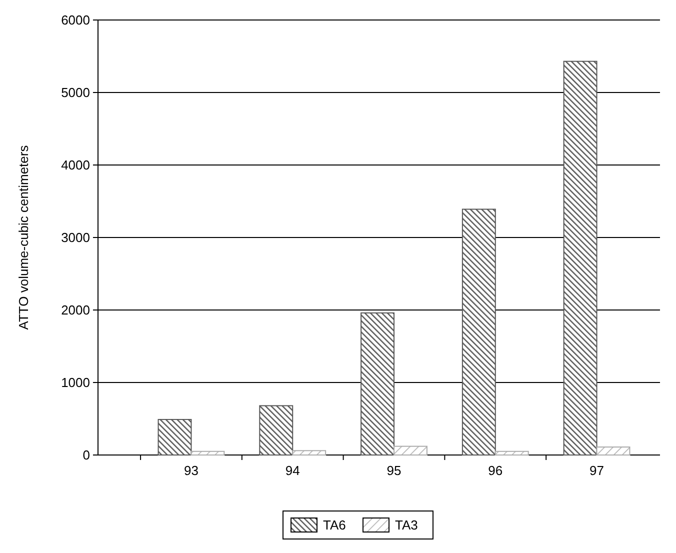 Image resolution: width=676 pixels, height=553 pixels. What do you see at coordinates (191, 470) in the screenshot?
I see `x-tick-label: 93` at bounding box center [191, 470].